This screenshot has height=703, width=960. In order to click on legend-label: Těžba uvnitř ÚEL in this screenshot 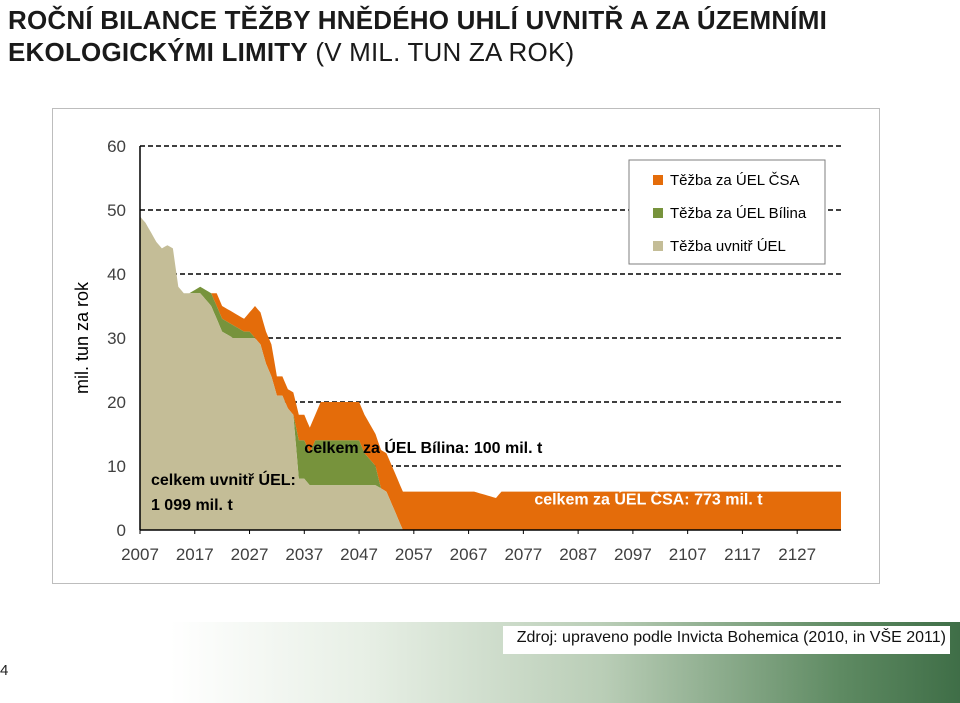, I will do `click(728, 246)`.